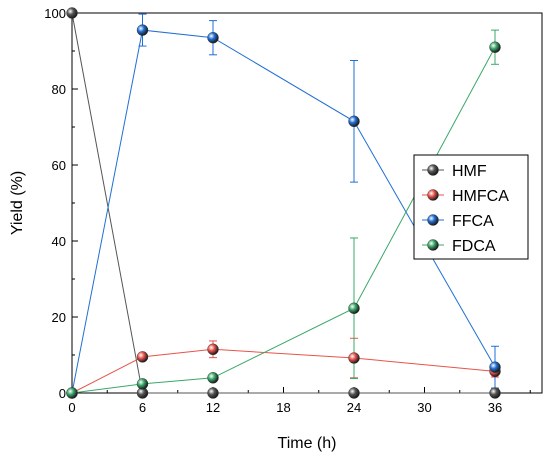  I want to click on x-tick-label: 0, so click(71, 407).